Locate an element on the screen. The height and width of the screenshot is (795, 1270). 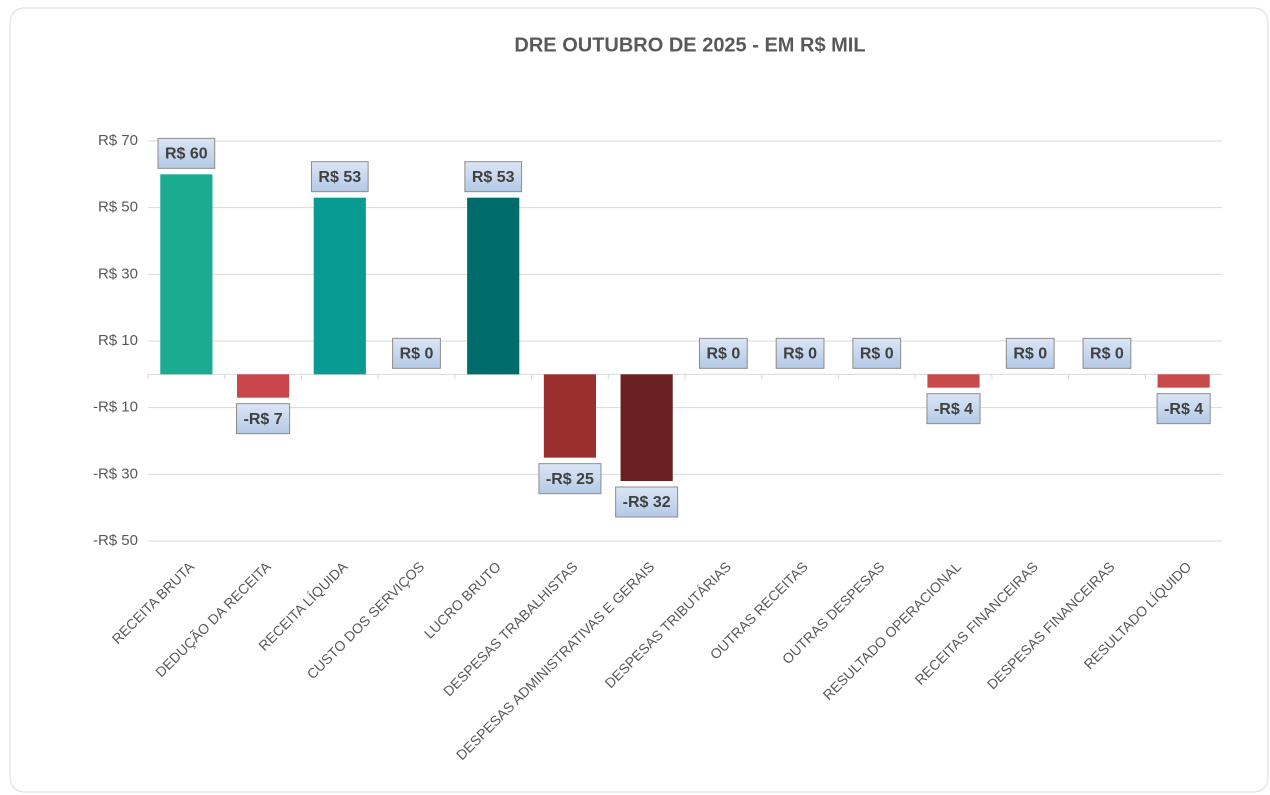
data-label-text: -R$ 32 is located at coordinates (647, 502).